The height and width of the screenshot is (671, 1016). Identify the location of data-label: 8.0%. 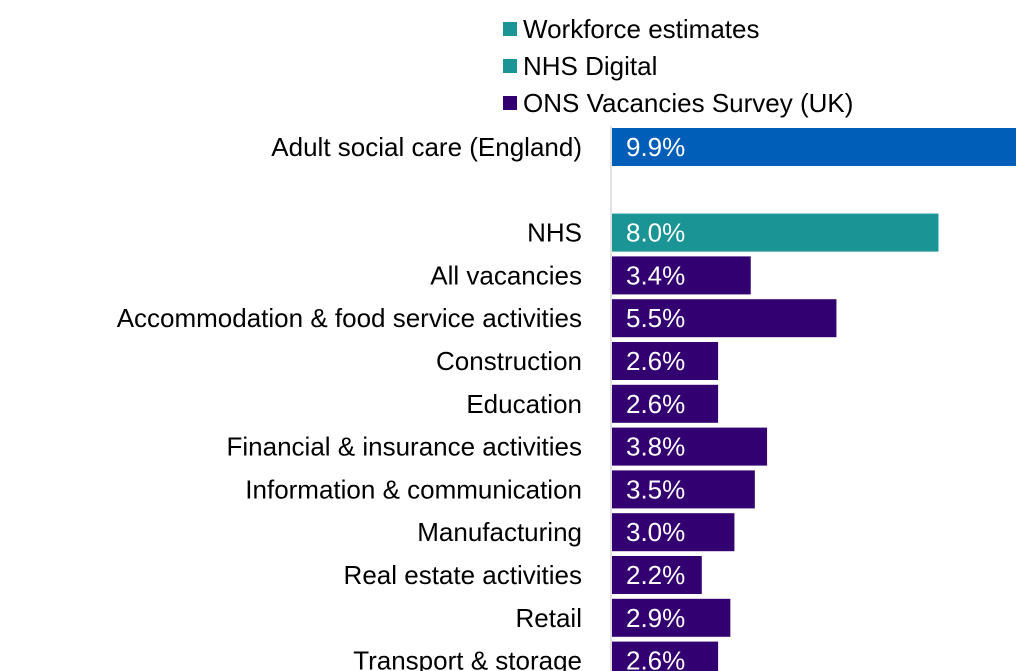
(655, 233).